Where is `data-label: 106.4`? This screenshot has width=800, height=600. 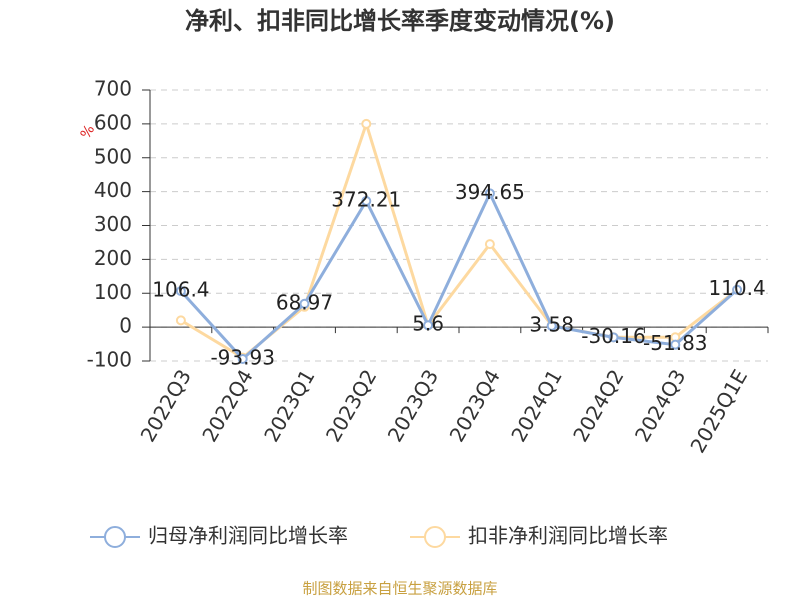
data-label: 106.4 is located at coordinates (180, 290).